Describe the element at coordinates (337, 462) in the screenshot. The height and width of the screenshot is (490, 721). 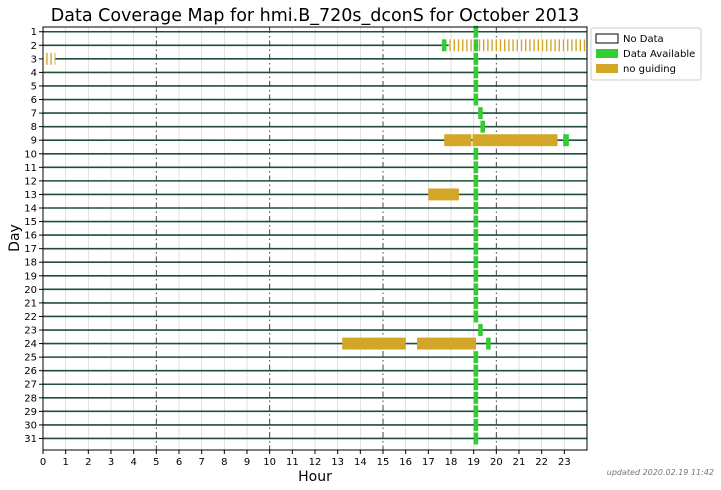
I see `x-tick-label: 13` at that location.